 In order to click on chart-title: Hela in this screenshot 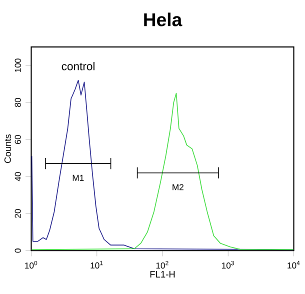, I will do `click(163, 19)`.